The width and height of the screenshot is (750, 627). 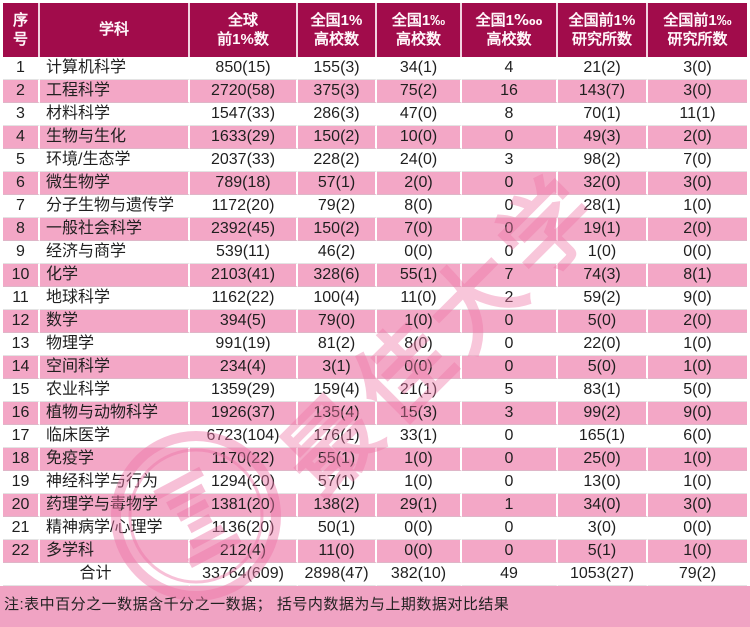 What do you see at coordinates (244, 183) in the screenshot?
I see `col-global-top1: 789(18)` at bounding box center [244, 183].